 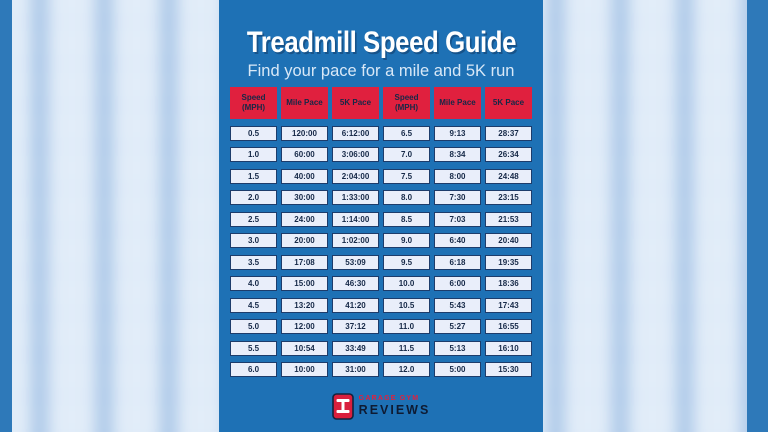 I want to click on brand-name-top: GARAGE GYM, so click(x=389, y=399).